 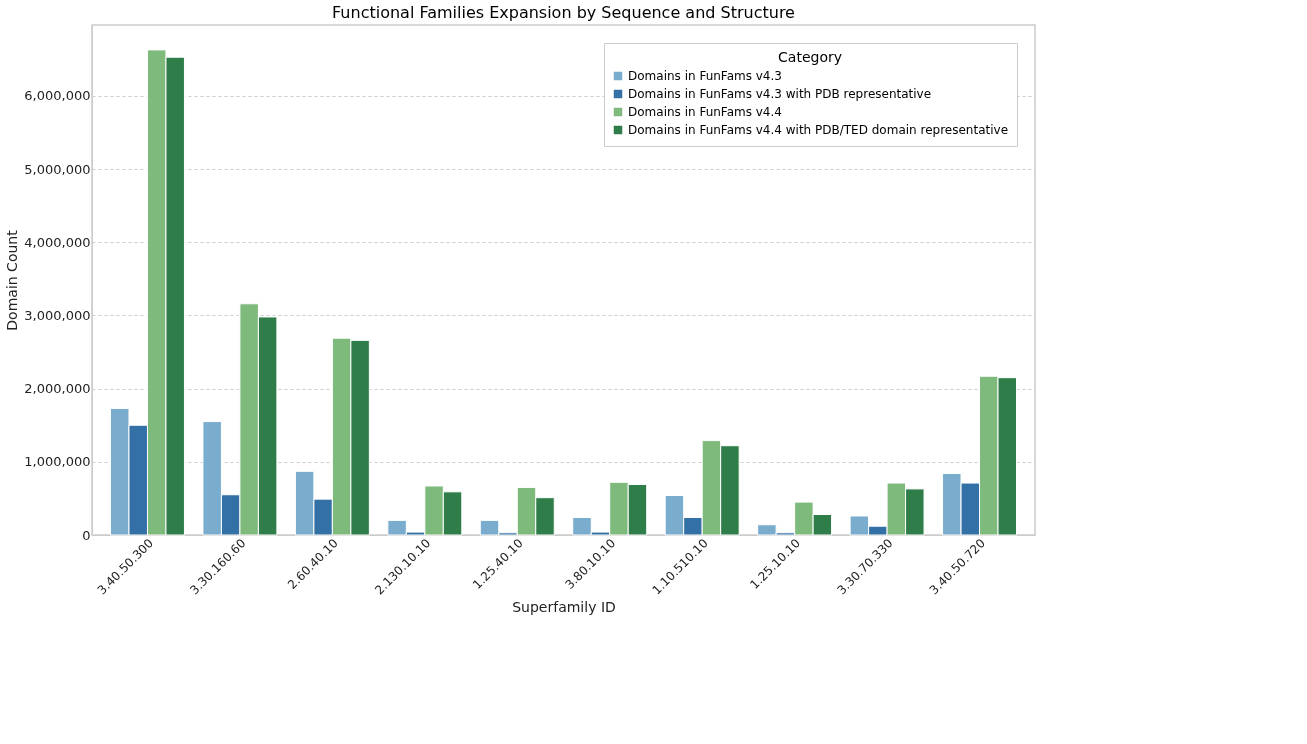 What do you see at coordinates (57, 242) in the screenshot?
I see `y-tick-label: 4,000,000` at bounding box center [57, 242].